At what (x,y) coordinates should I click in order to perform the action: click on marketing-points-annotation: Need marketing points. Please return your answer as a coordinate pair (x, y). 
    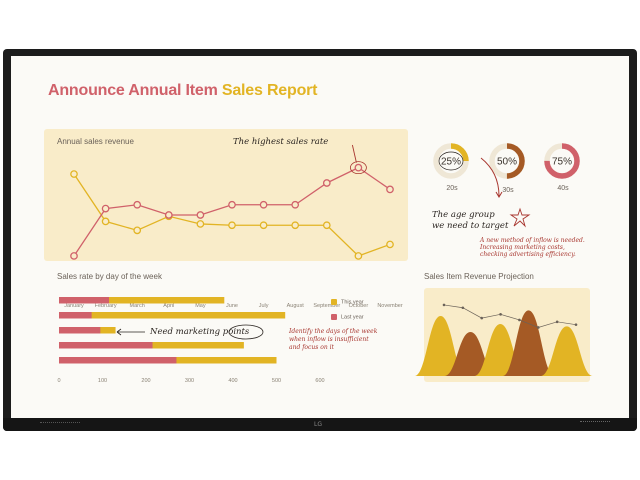
    Looking at the image, I should click on (200, 332).